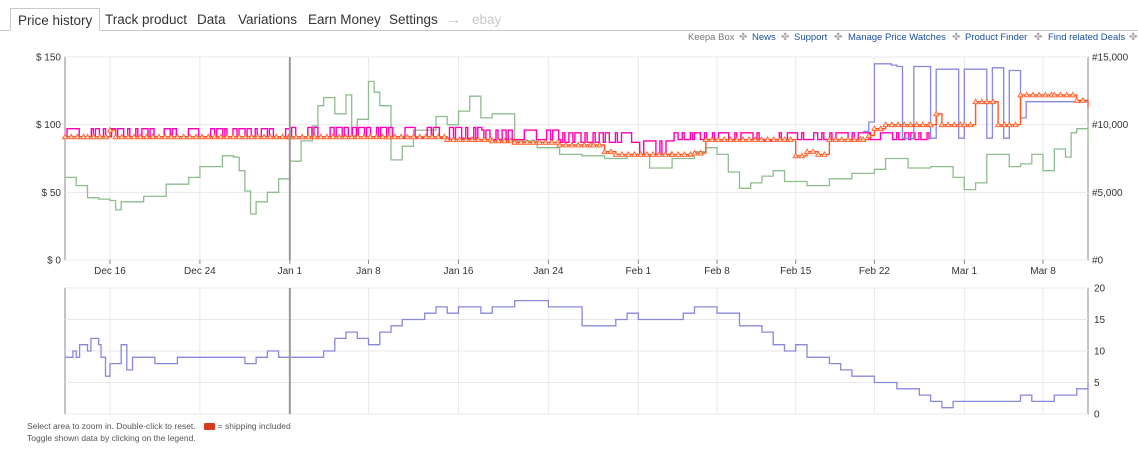  Describe the element at coordinates (146, 19) in the screenshot. I see `tab-track-product: Track product` at that location.